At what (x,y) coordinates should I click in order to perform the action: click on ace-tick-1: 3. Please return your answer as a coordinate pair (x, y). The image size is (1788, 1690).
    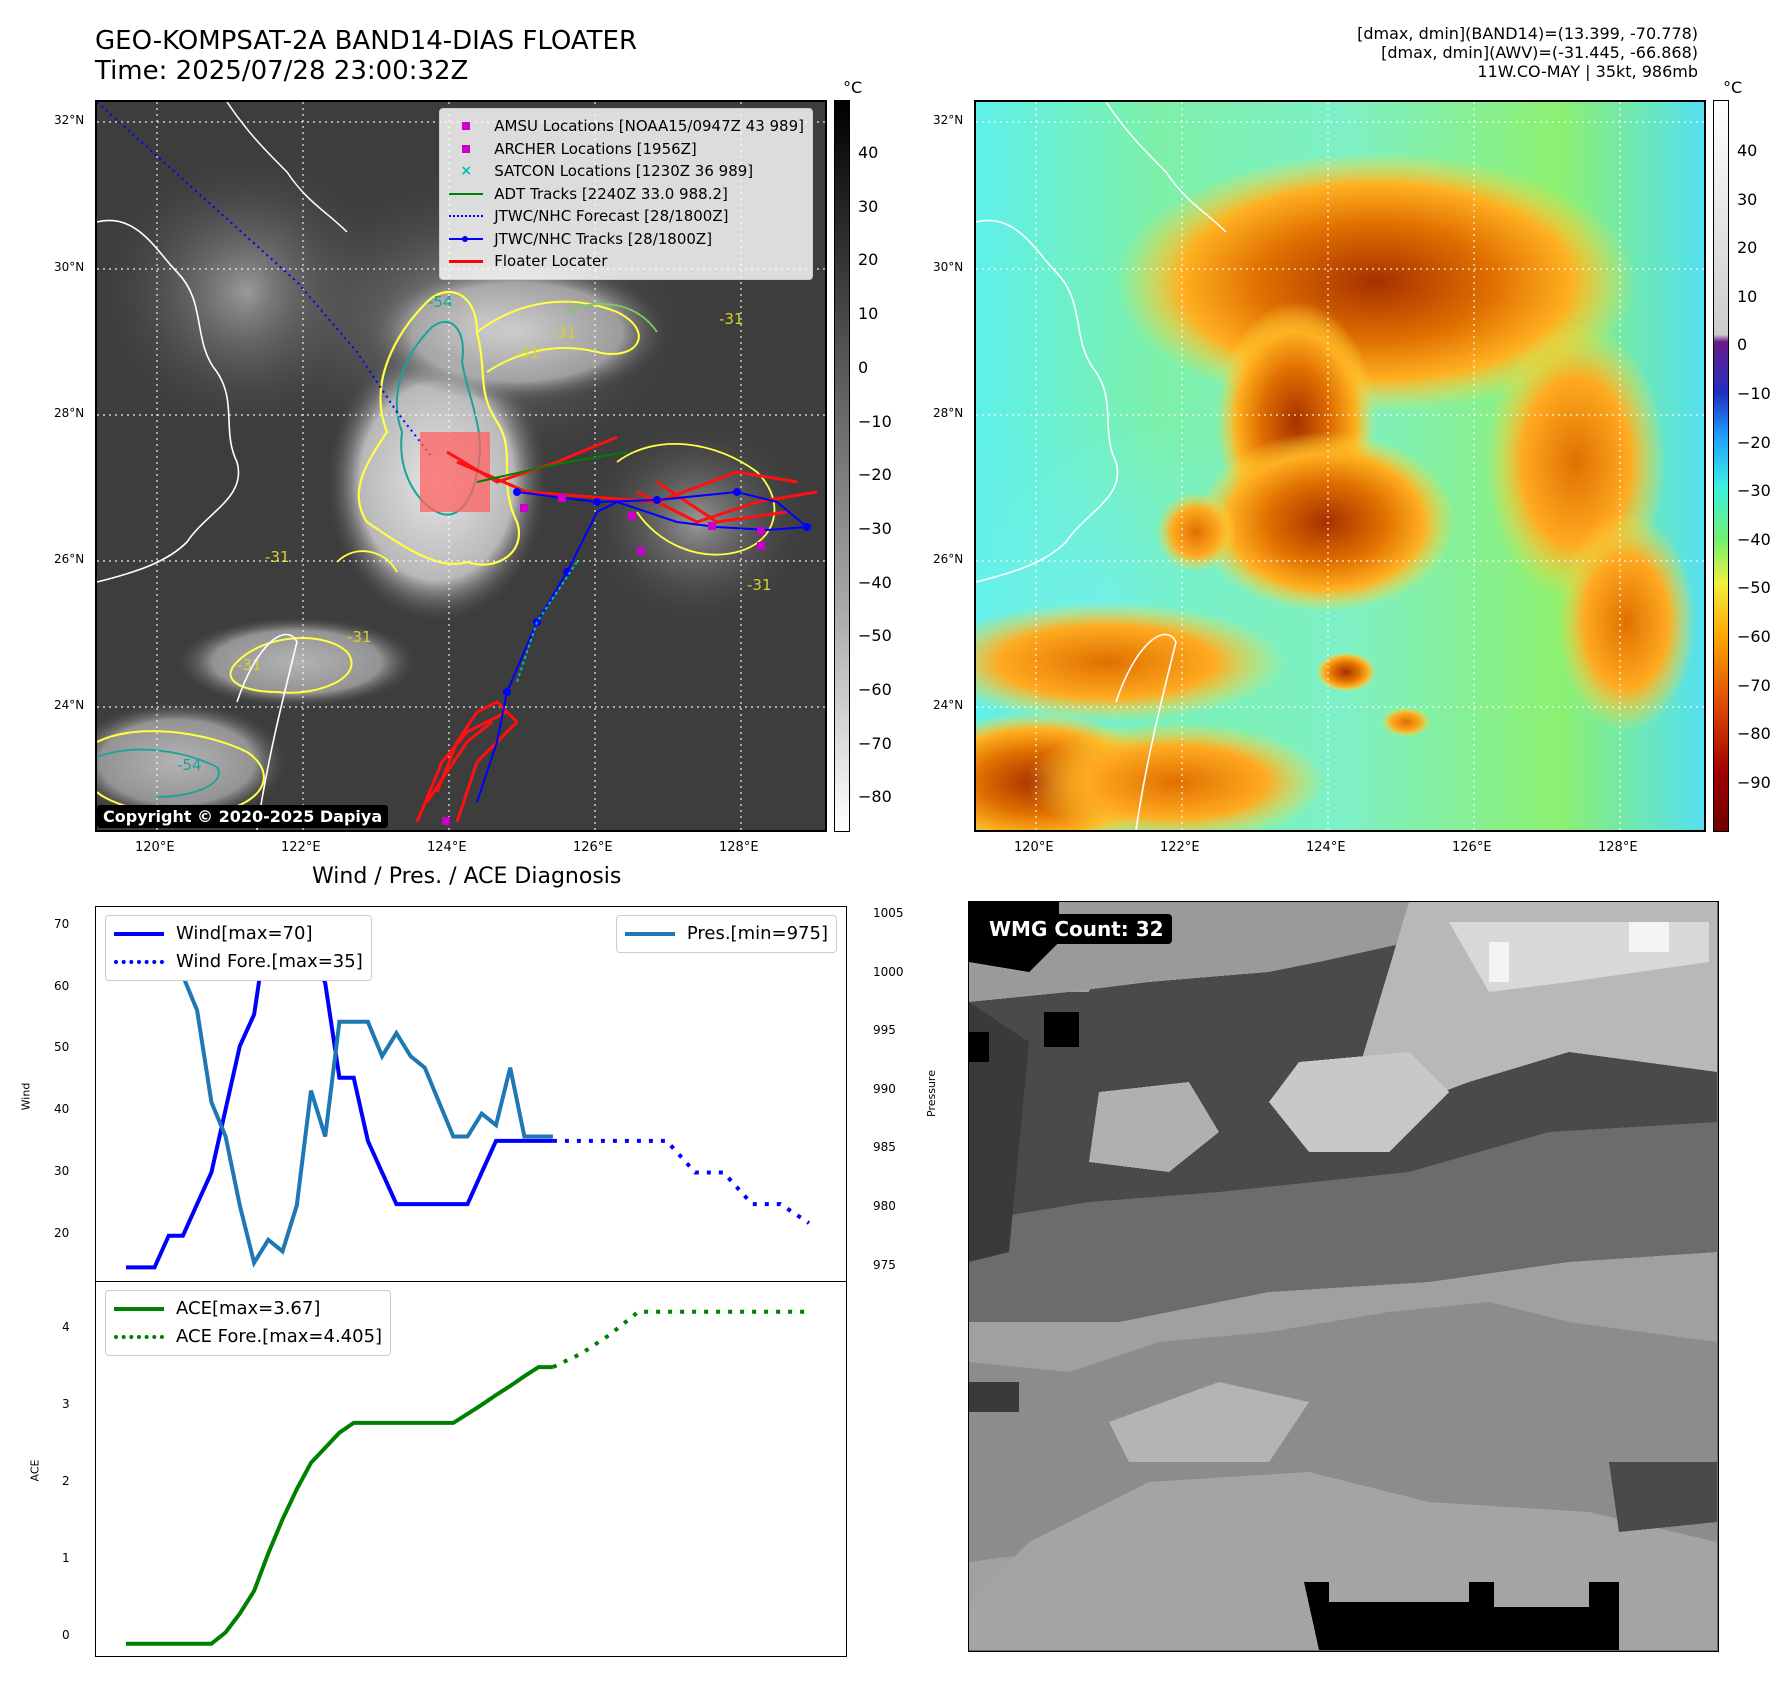
    Looking at the image, I should click on (66, 1404).